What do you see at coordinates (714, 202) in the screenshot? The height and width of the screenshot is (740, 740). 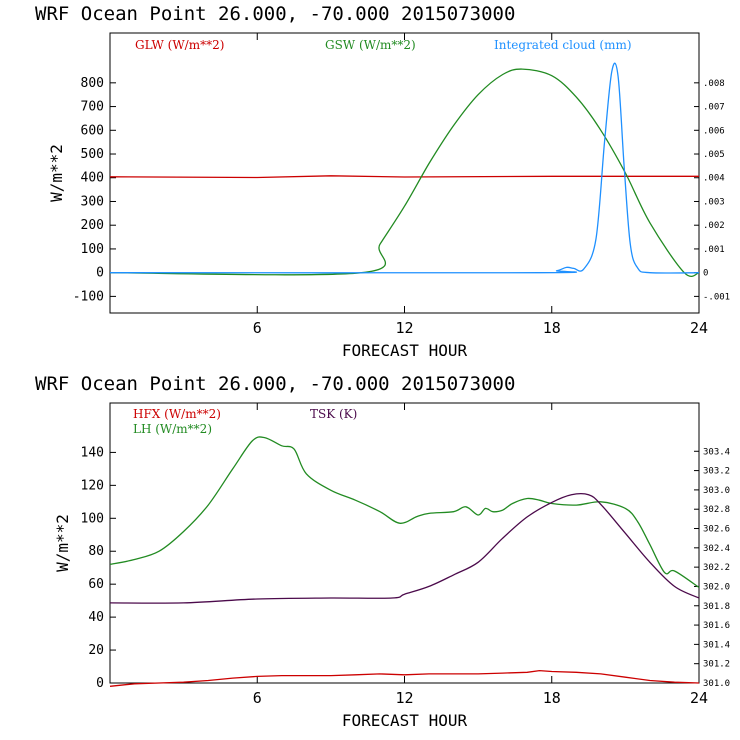 I see `y2-tick-label: .003` at bounding box center [714, 202].